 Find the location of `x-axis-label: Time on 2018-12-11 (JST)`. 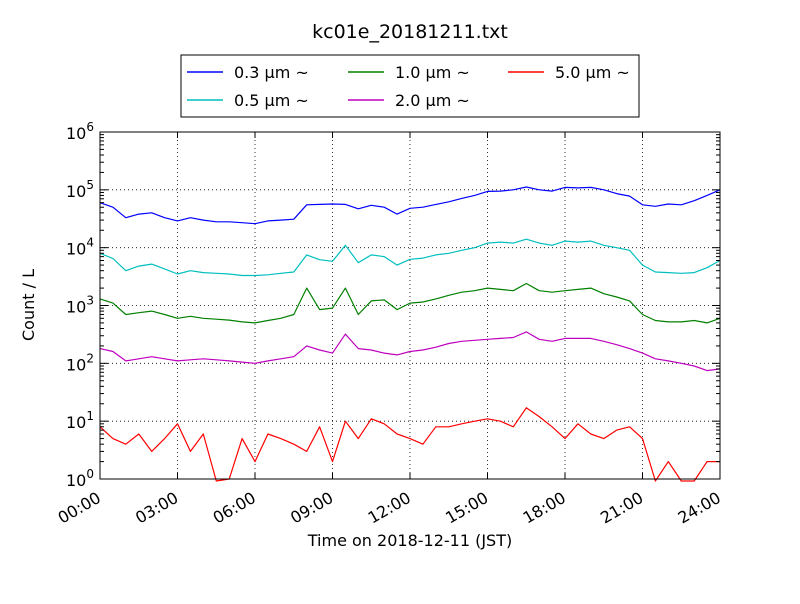

x-axis-label: Time on 2018-12-11 (JST) is located at coordinates (409, 540).